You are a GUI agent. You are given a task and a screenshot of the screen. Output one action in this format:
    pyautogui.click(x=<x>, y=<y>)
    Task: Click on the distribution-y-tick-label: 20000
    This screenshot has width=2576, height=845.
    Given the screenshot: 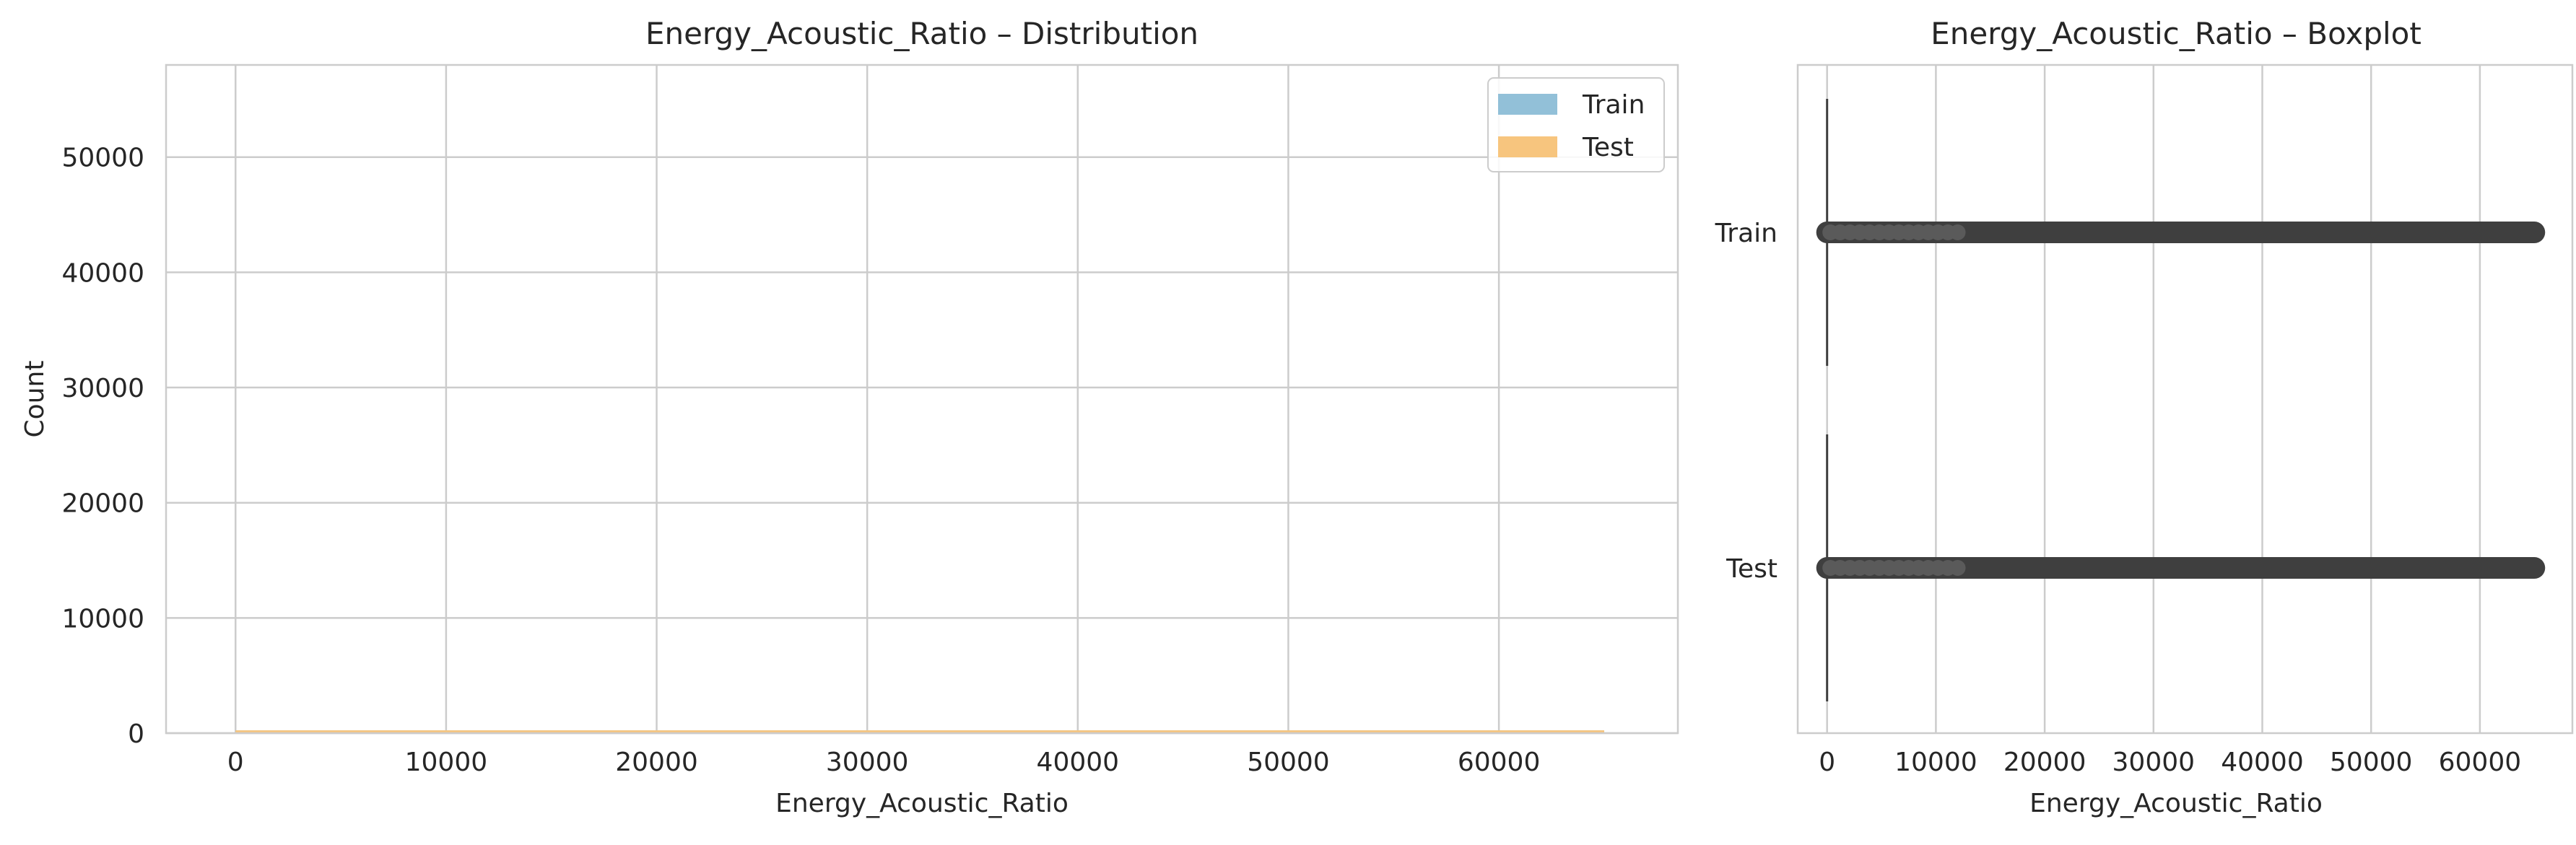 What is the action you would take?
    pyautogui.click(x=102, y=504)
    